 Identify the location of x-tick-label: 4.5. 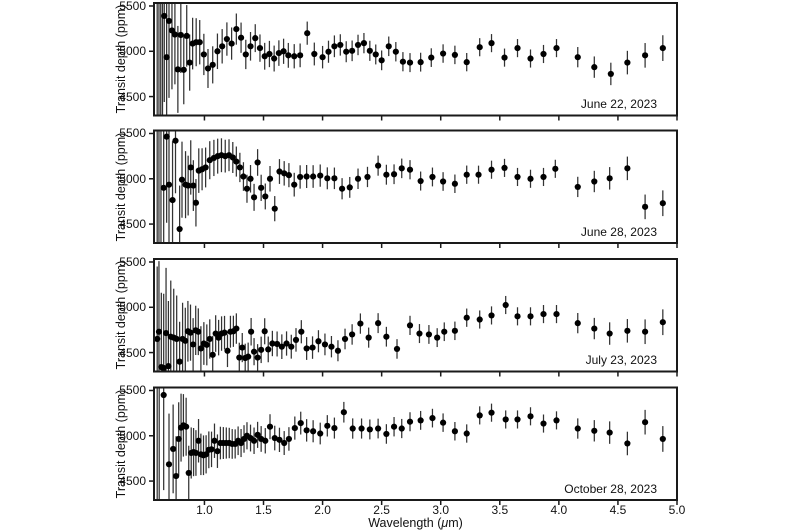
(618, 510).